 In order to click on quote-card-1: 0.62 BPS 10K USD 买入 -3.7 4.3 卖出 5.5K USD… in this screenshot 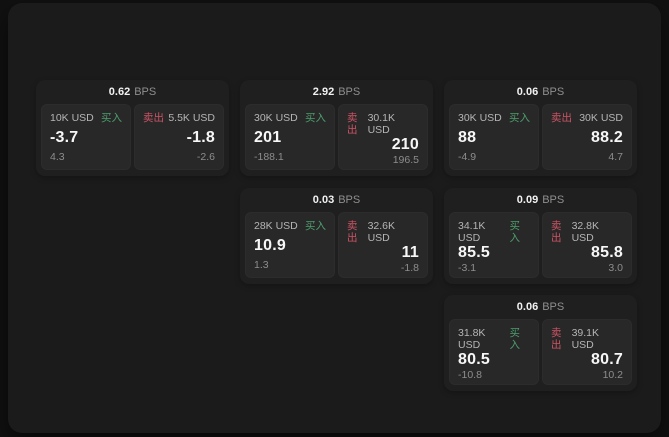, I will do `click(132, 128)`.